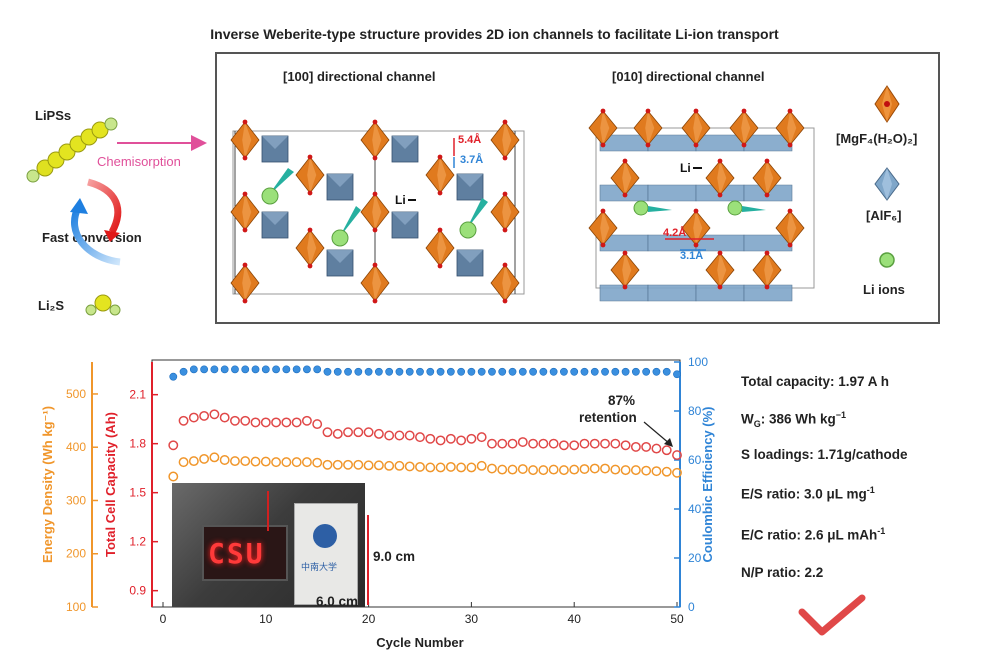 Image resolution: width=989 pixels, height=669 pixels. I want to click on spec-np-ratio: N/P ratio: 2.2, so click(782, 572).